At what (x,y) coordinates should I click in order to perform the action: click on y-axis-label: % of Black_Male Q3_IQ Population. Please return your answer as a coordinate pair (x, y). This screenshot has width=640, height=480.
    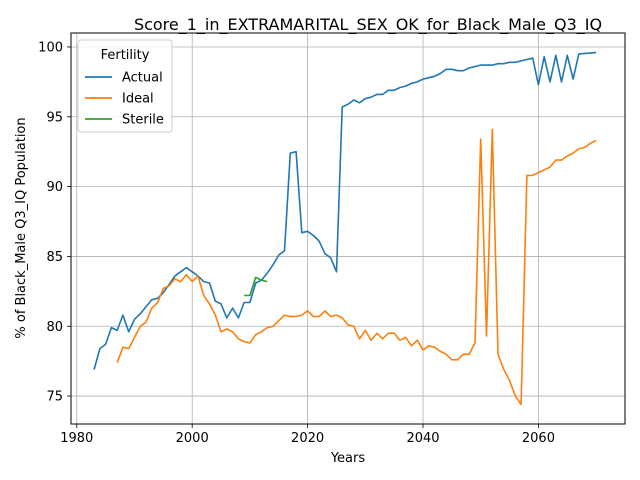
    Looking at the image, I should click on (21, 227).